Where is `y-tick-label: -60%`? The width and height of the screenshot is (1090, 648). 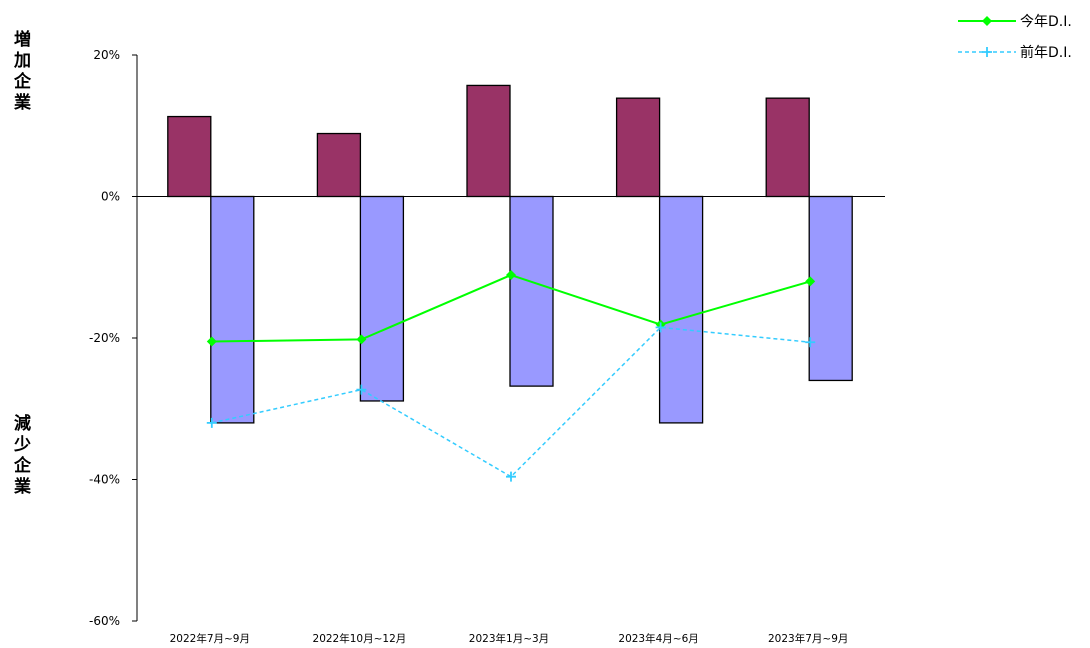
y-tick-label: -60% is located at coordinates (104, 621).